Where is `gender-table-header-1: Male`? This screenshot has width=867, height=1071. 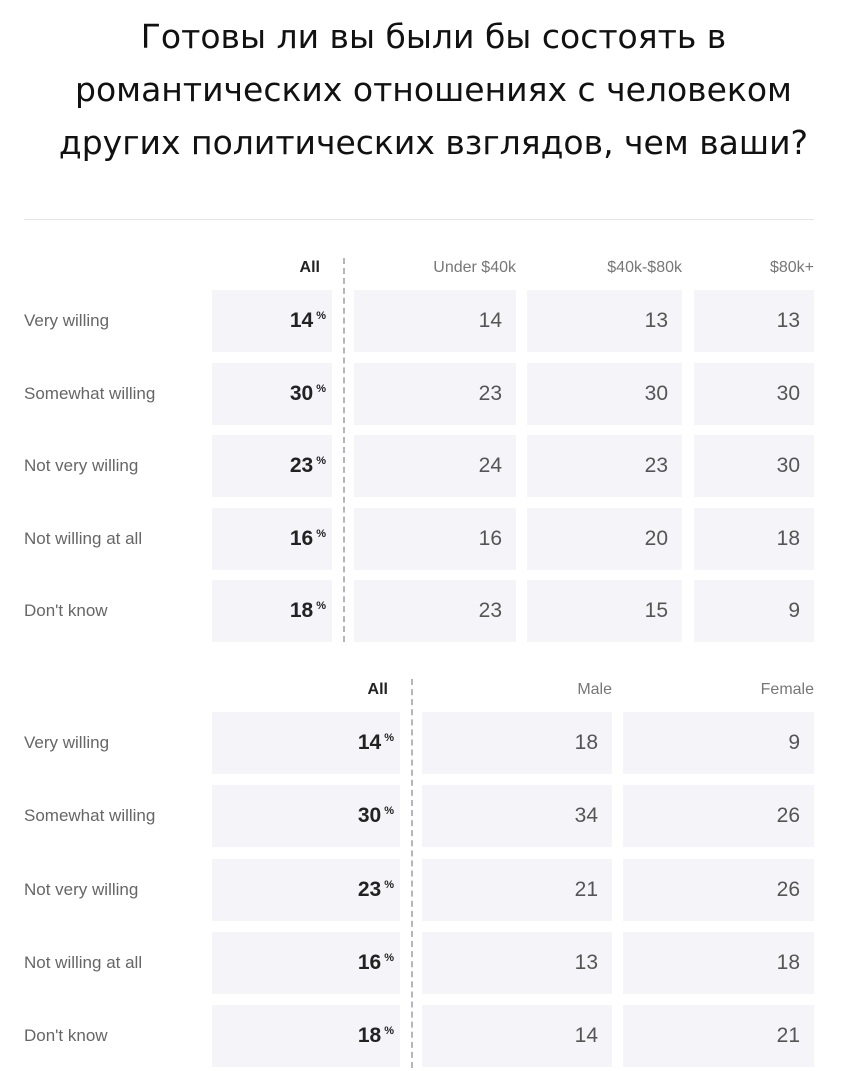 gender-table-header-1: Male is located at coordinates (594, 689).